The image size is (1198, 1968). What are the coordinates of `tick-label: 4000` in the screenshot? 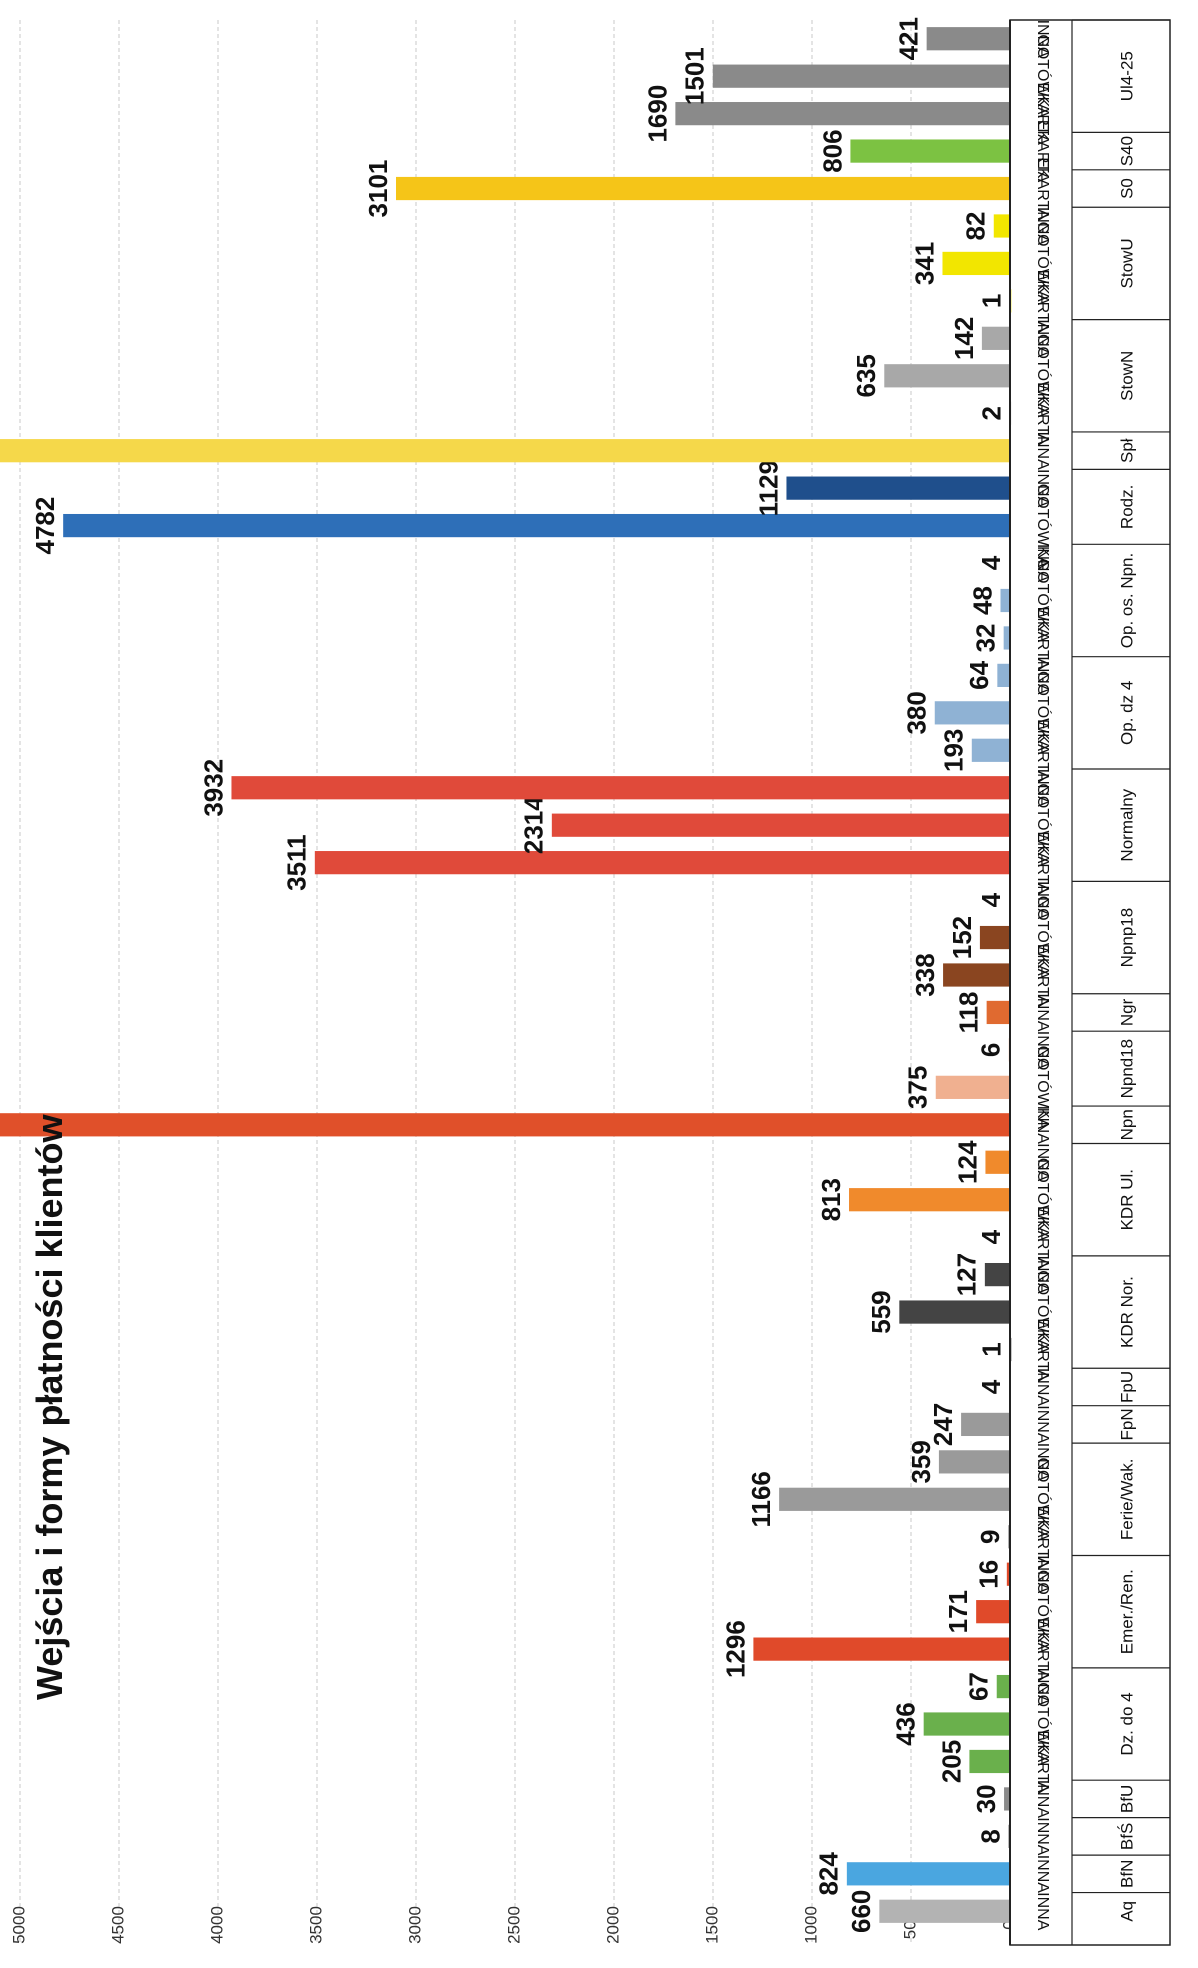 It's located at (216, 1925).